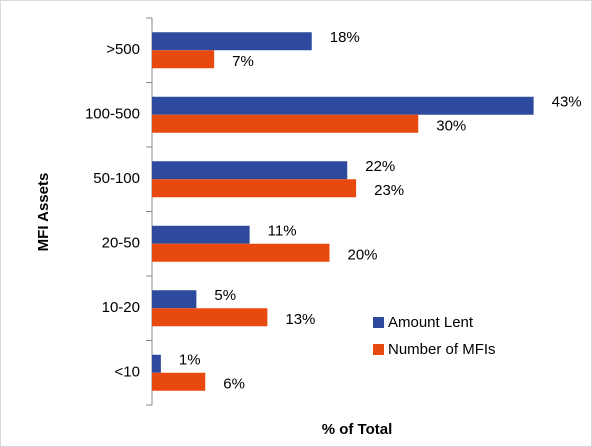  I want to click on legend-label: Amount Lent, so click(431, 322).